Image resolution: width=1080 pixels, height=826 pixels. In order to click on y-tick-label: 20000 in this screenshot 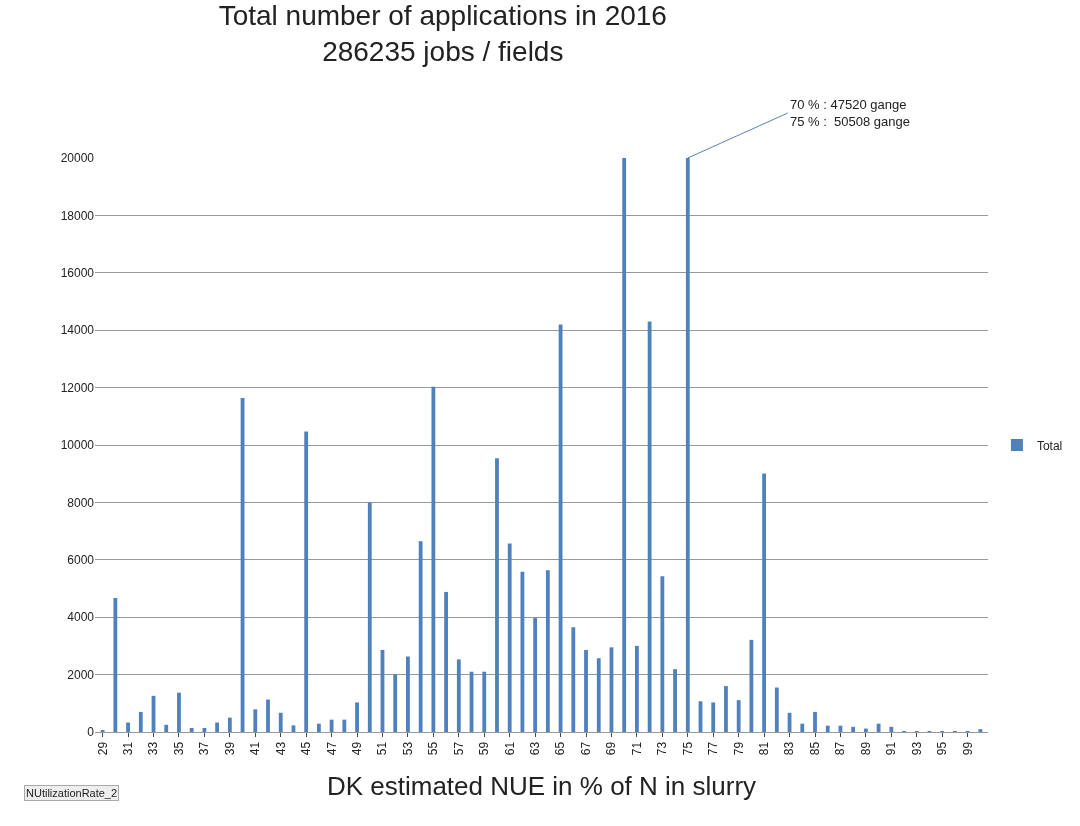, I will do `click(77, 158)`.